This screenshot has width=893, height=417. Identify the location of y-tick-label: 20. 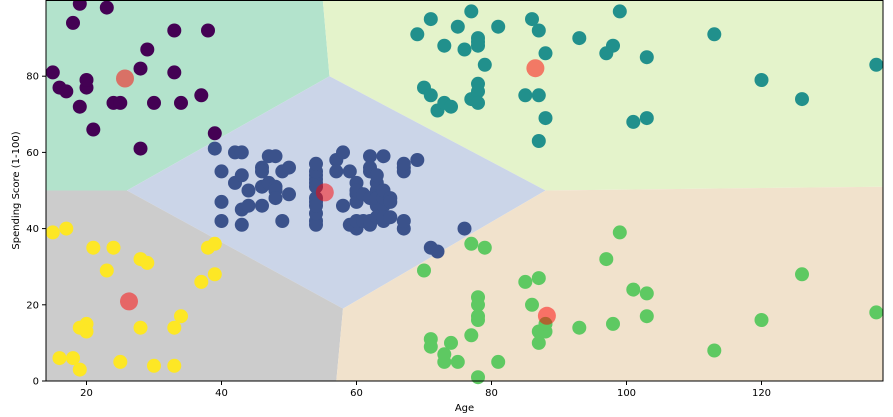
(32, 305).